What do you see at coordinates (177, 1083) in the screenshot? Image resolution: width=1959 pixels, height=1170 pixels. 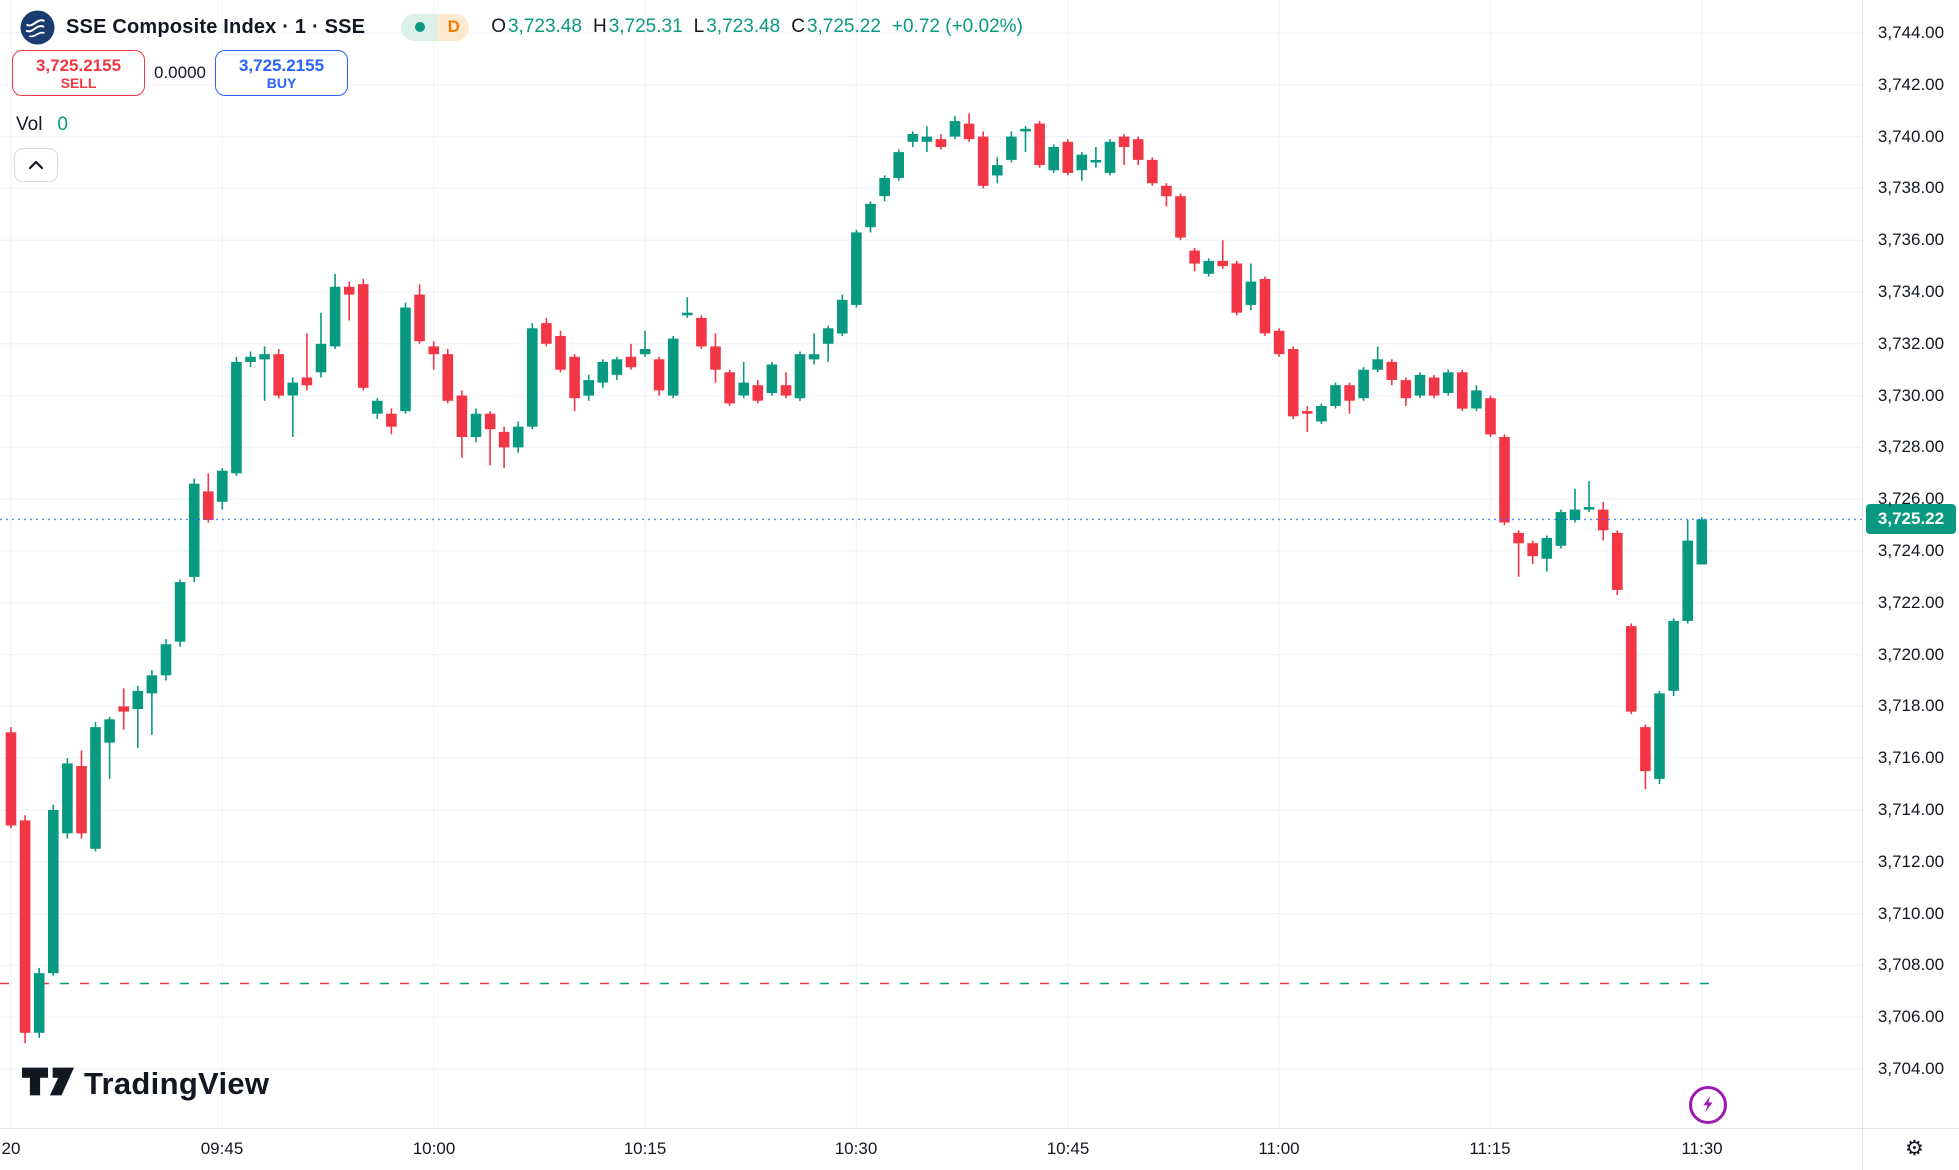 I see `tradingview-logo-text: TradingView` at bounding box center [177, 1083].